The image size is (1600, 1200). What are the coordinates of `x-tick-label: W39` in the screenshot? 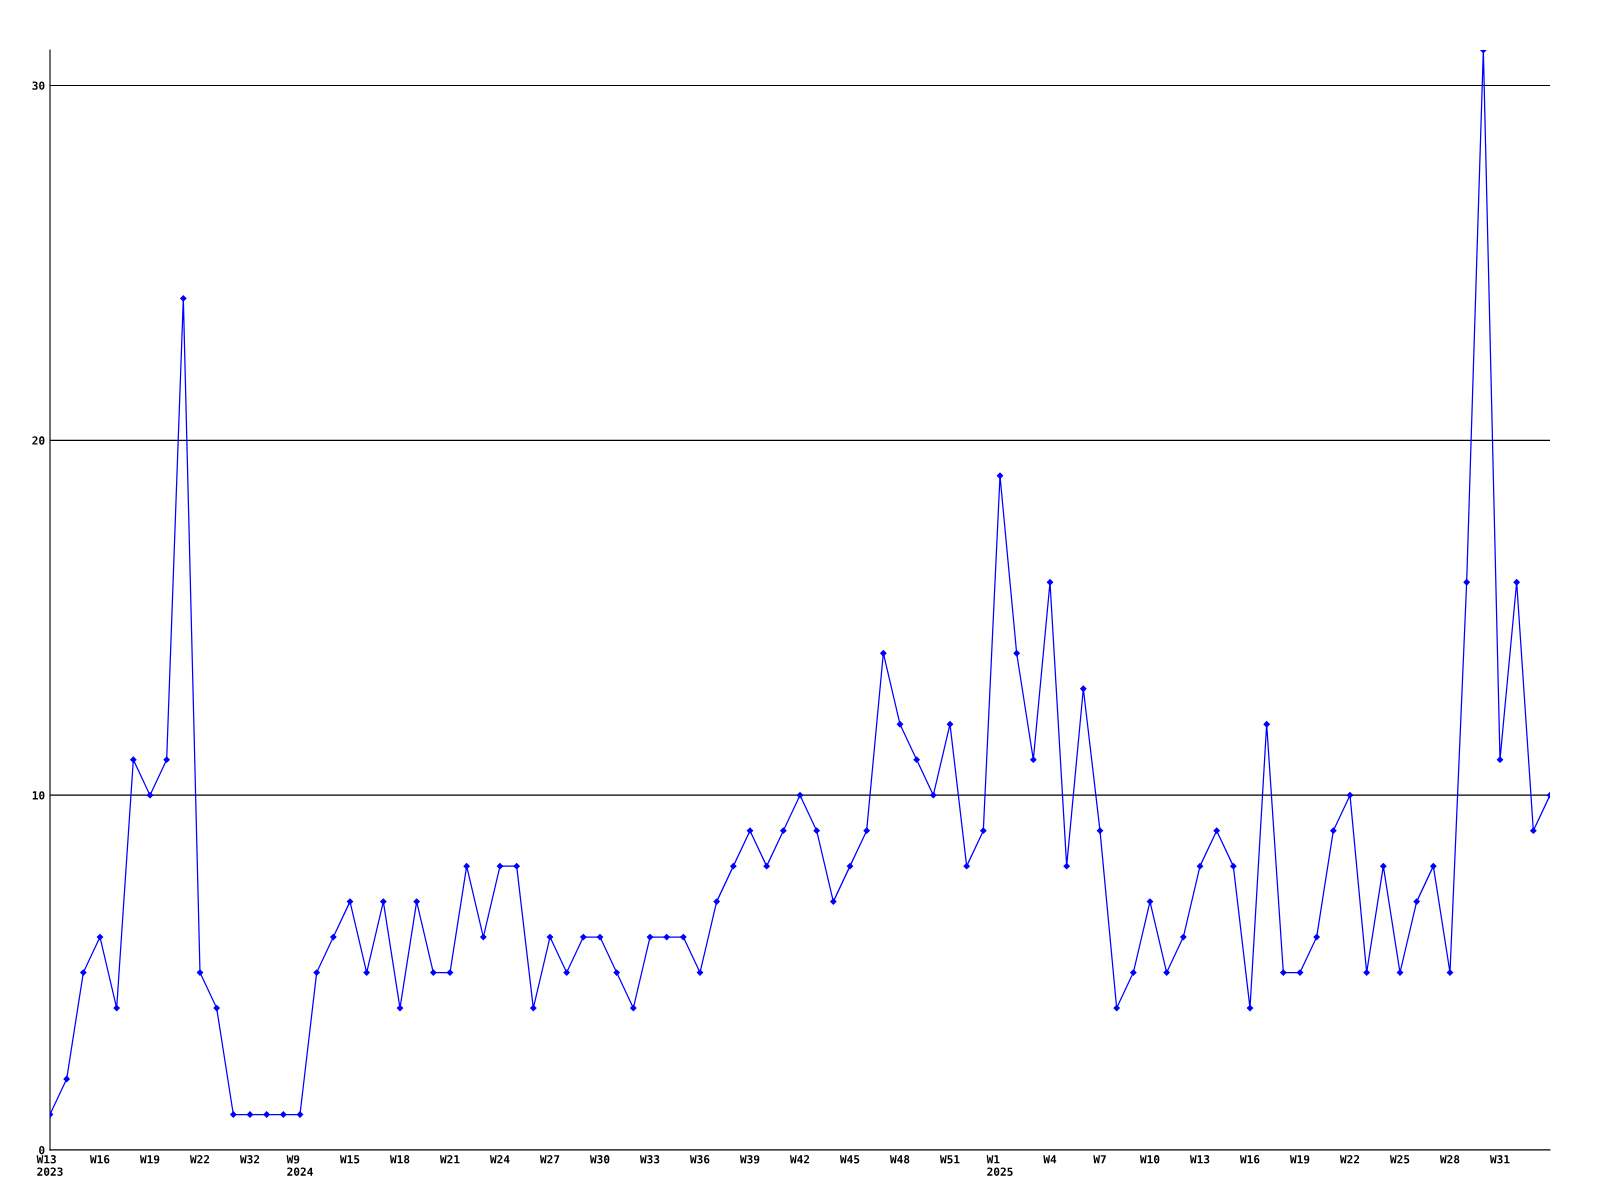 It's located at (749, 1159).